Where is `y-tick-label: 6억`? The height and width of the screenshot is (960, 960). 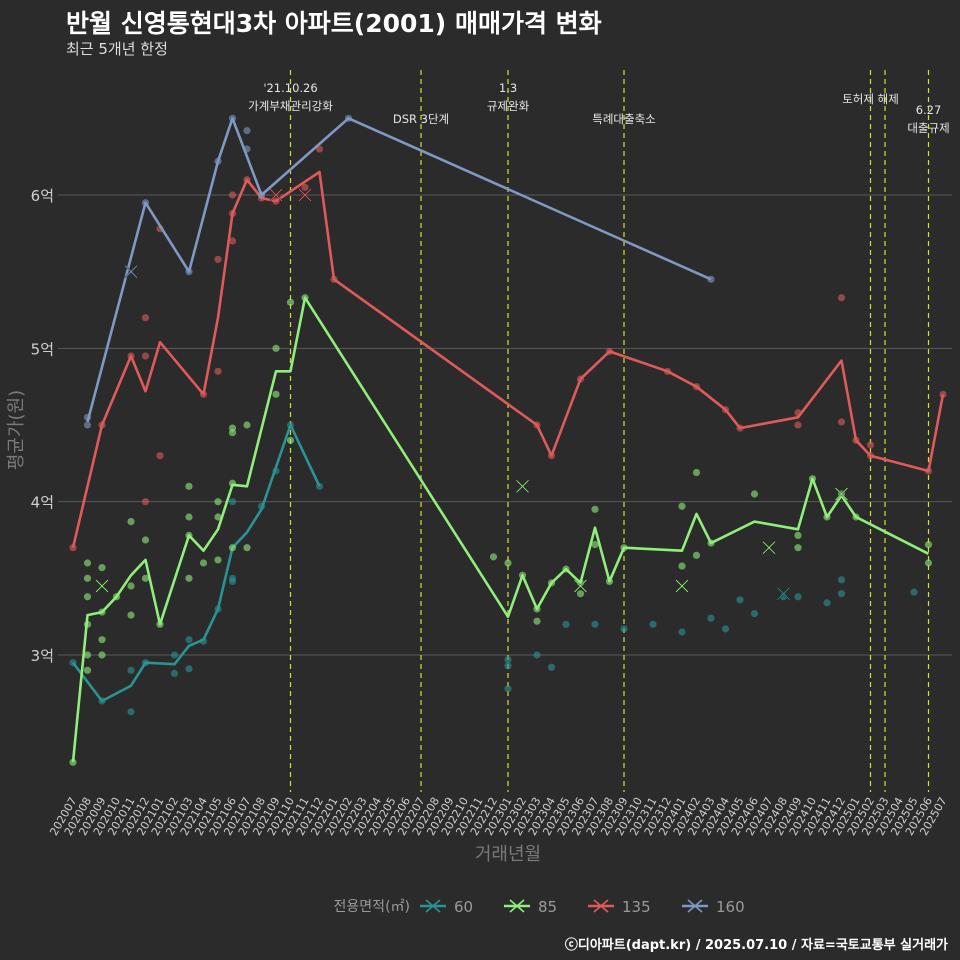 y-tick-label: 6억 is located at coordinates (42, 196).